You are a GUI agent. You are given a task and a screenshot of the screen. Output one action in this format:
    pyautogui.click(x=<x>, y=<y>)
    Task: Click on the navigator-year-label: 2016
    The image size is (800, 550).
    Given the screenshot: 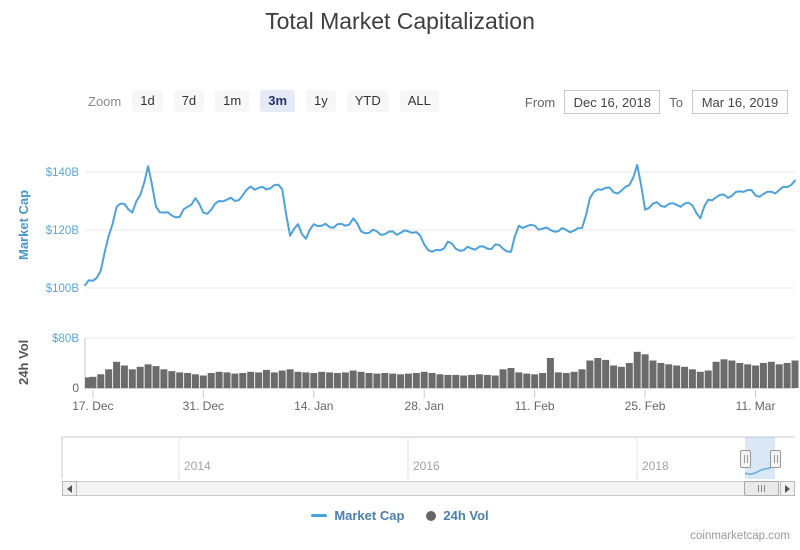 What is the action you would take?
    pyautogui.click(x=426, y=466)
    